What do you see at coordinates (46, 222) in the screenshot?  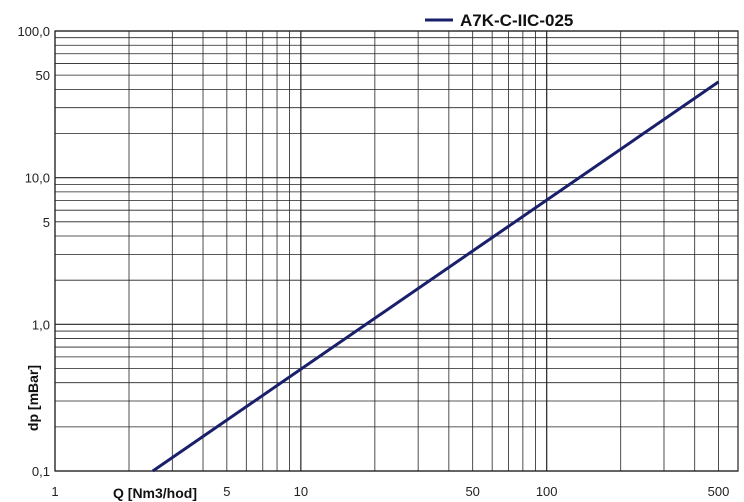 I see `y-tick-label: 5` at bounding box center [46, 222].